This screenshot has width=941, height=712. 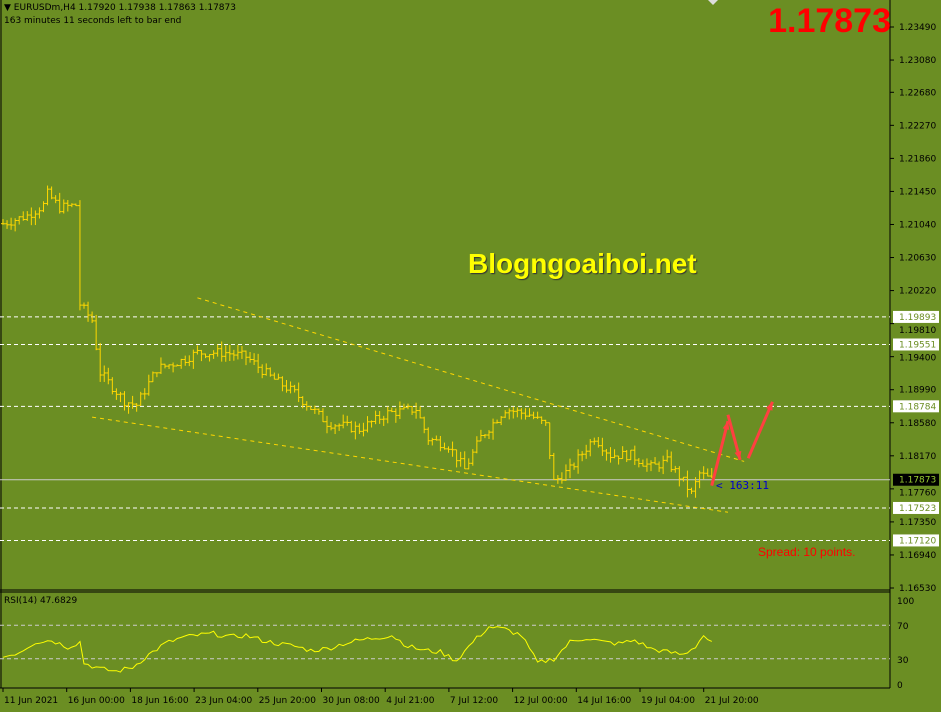 What do you see at coordinates (807, 552) in the screenshot?
I see `spread-text: Spread: 10 points.` at bounding box center [807, 552].